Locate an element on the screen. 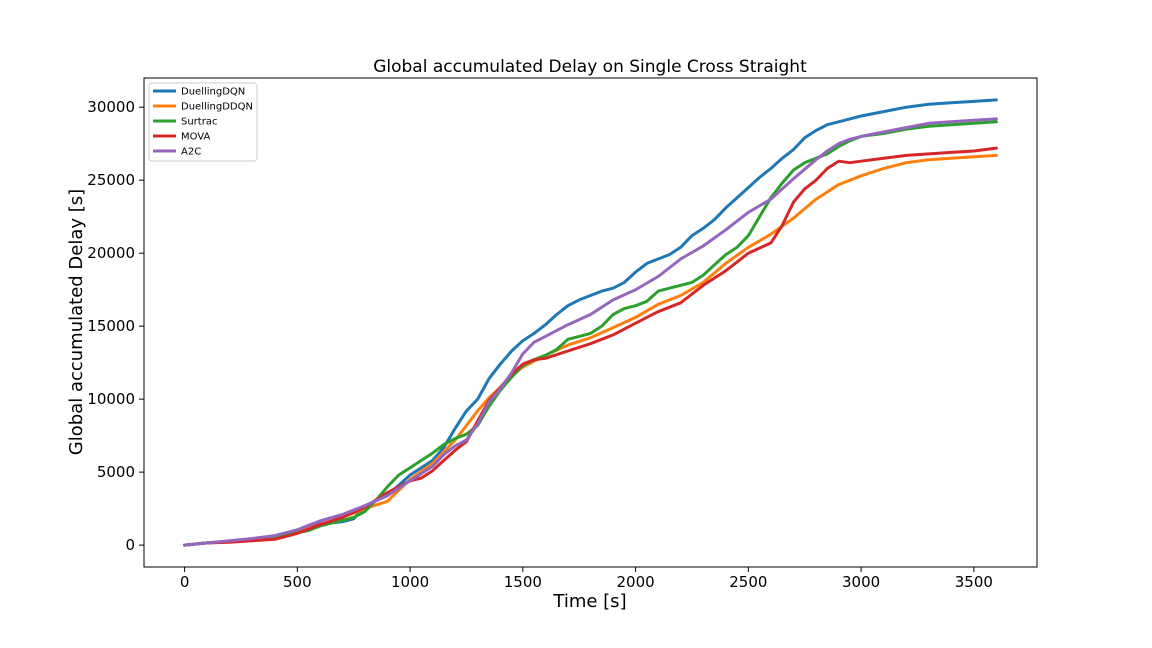 The image size is (1152, 648). y-tick-label: 15000 is located at coordinates (111, 326).